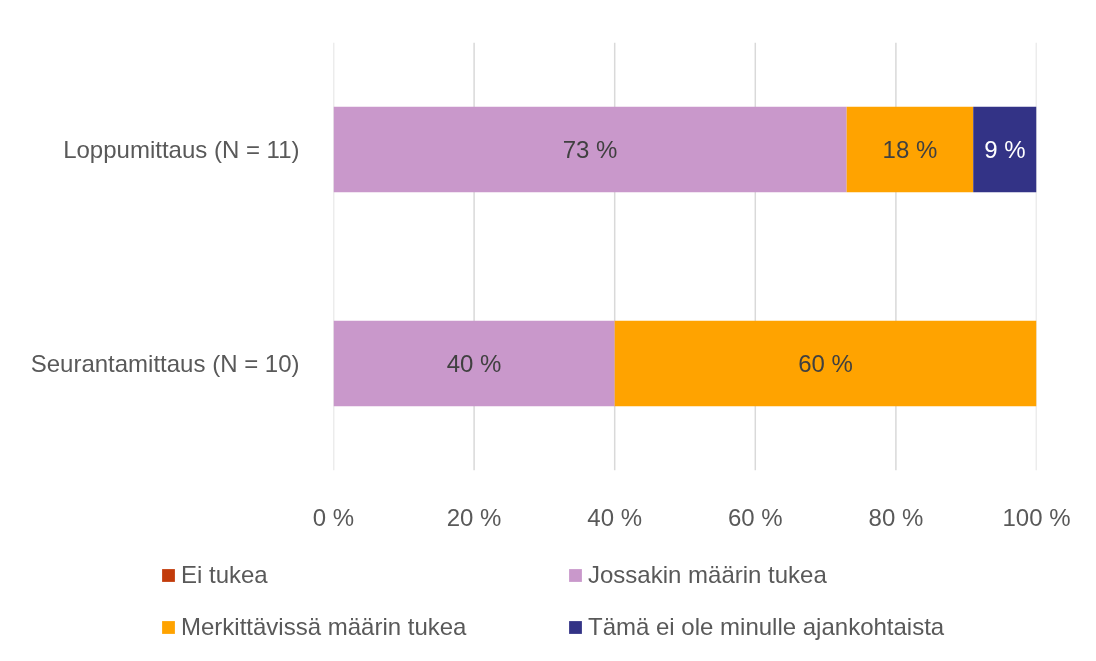 This screenshot has height=661, width=1096. Describe the element at coordinates (1036, 517) in the screenshot. I see `x-tick-label: 100 %` at that location.